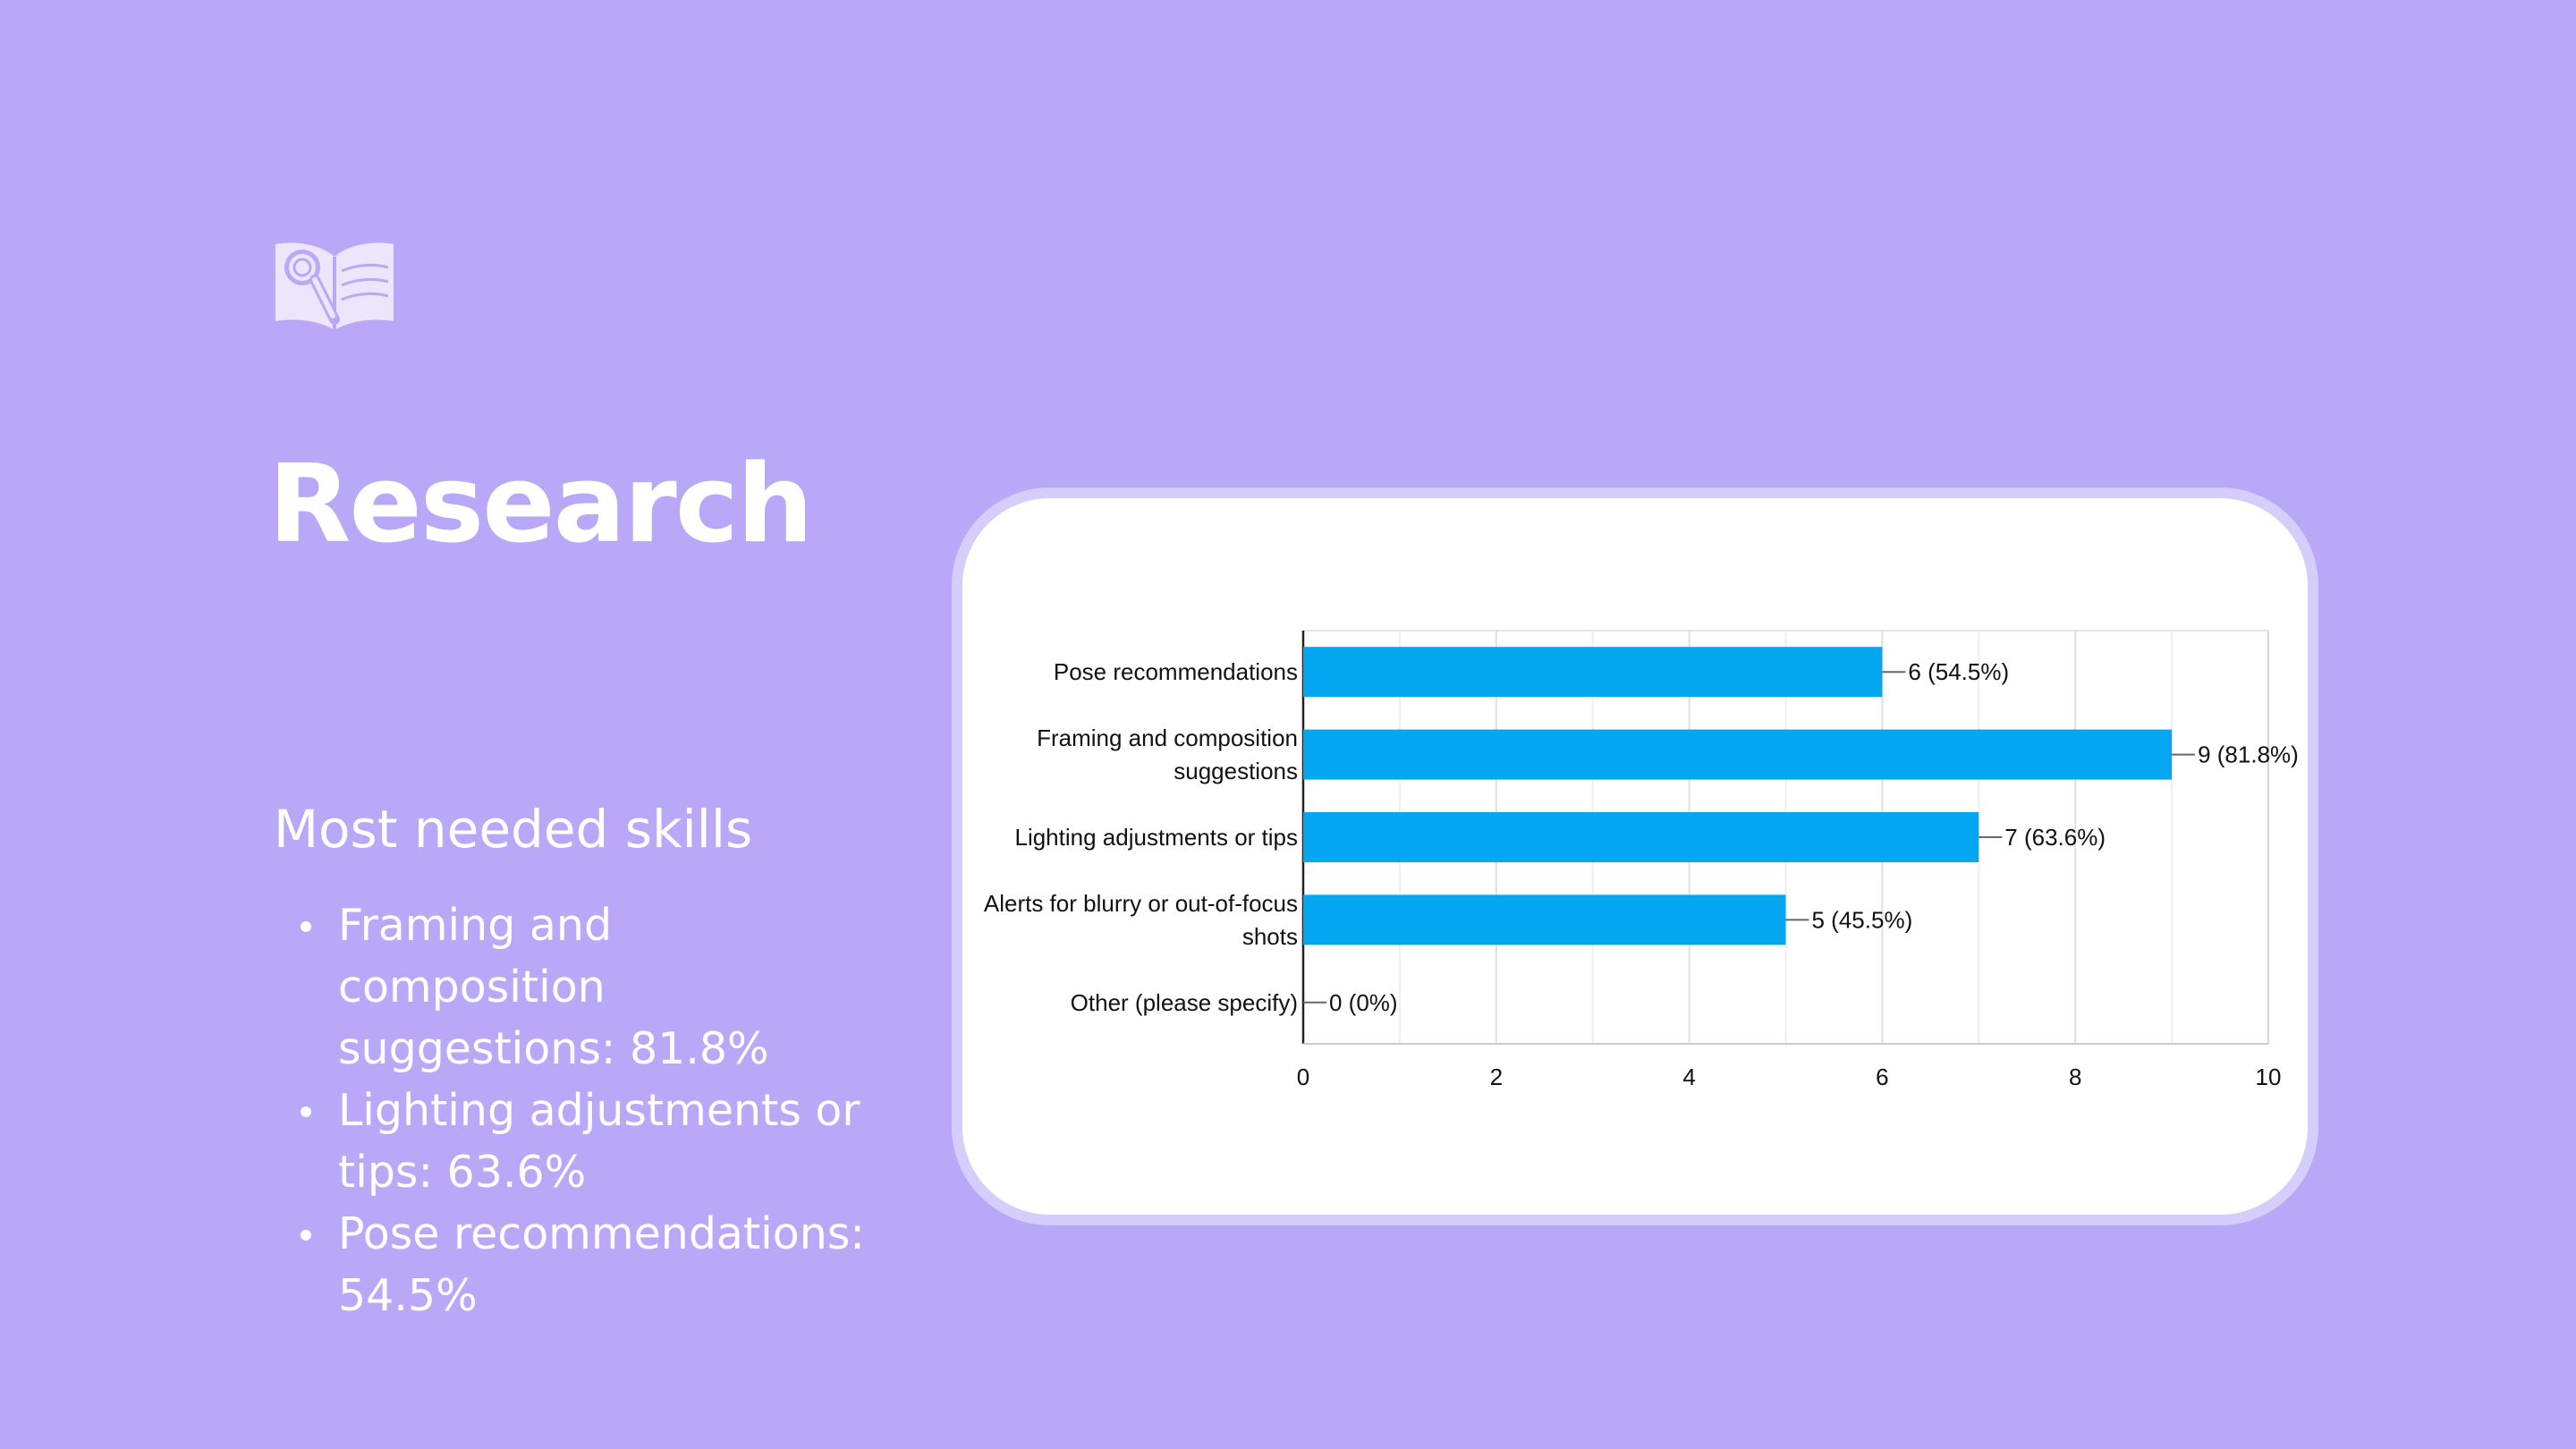 The image size is (2576, 1449). What do you see at coordinates (1303, 1076) in the screenshot?
I see `x-tick-label: 0` at bounding box center [1303, 1076].